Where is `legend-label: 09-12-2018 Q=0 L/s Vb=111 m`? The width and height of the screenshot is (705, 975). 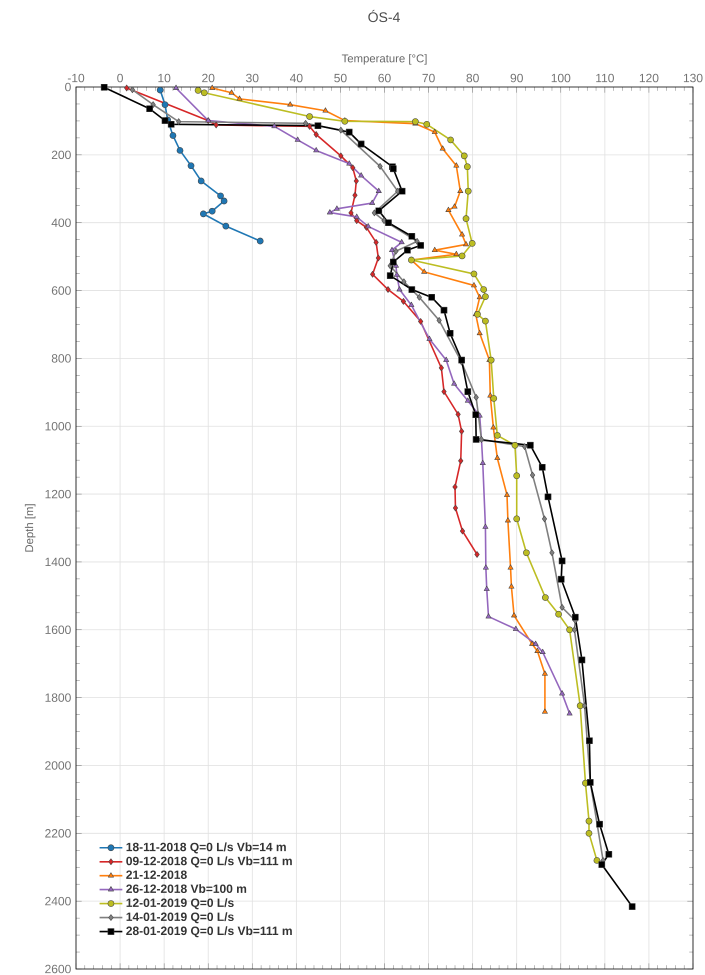 legend-label: 09-12-2018 Q=0 L/s Vb=111 m is located at coordinates (209, 862).